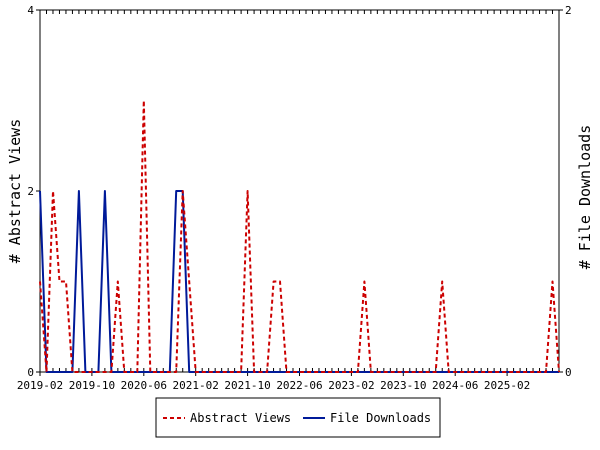 The height and width of the screenshot is (450, 600). Describe the element at coordinates (299, 385) in the screenshot. I see `x-tick-label: 2022-06` at that location.